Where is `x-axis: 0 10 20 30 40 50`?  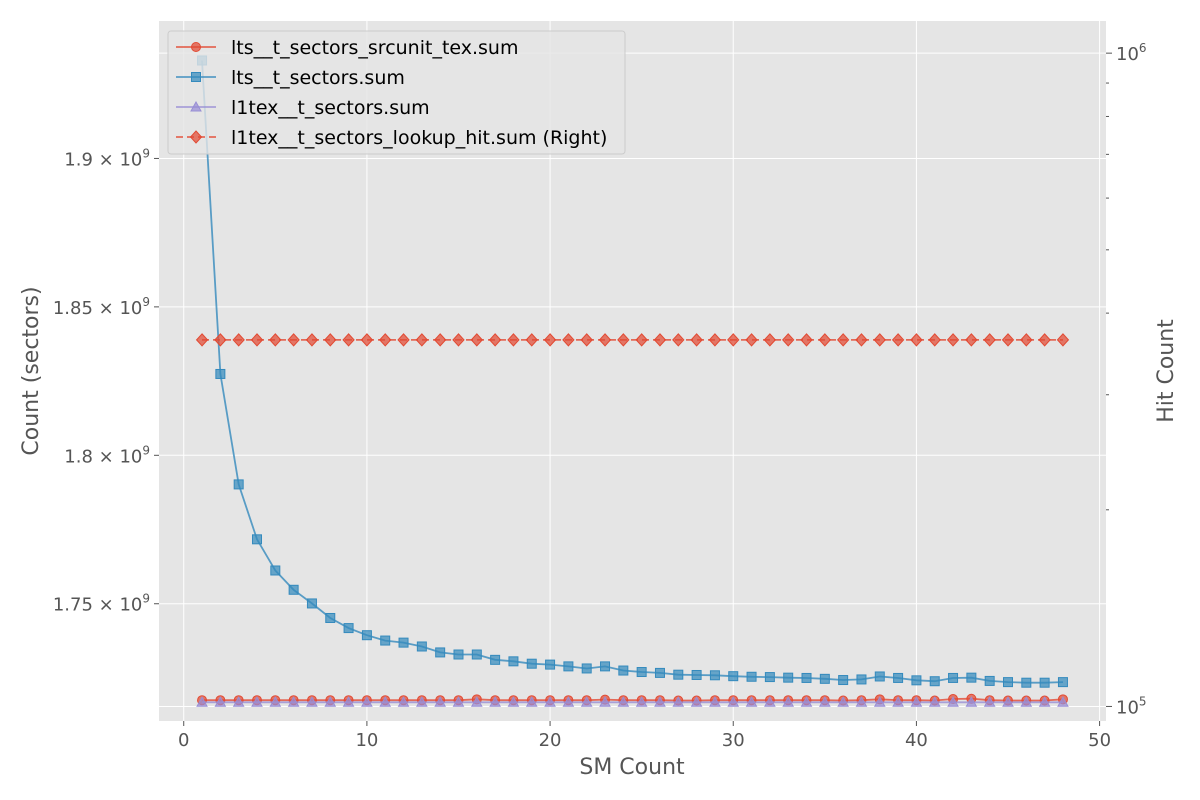
x-axis: 0 10 20 30 40 50 is located at coordinates (644, 736).